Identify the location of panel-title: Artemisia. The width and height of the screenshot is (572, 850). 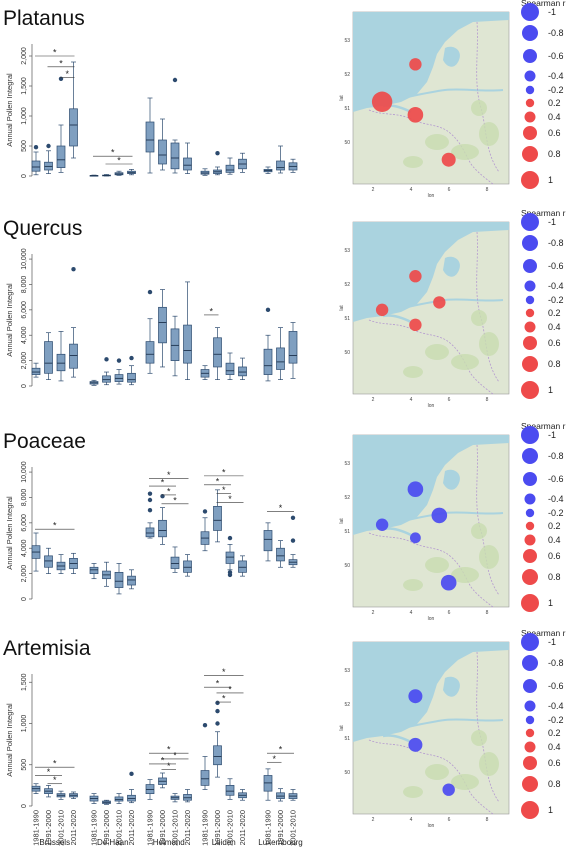
(47, 648).